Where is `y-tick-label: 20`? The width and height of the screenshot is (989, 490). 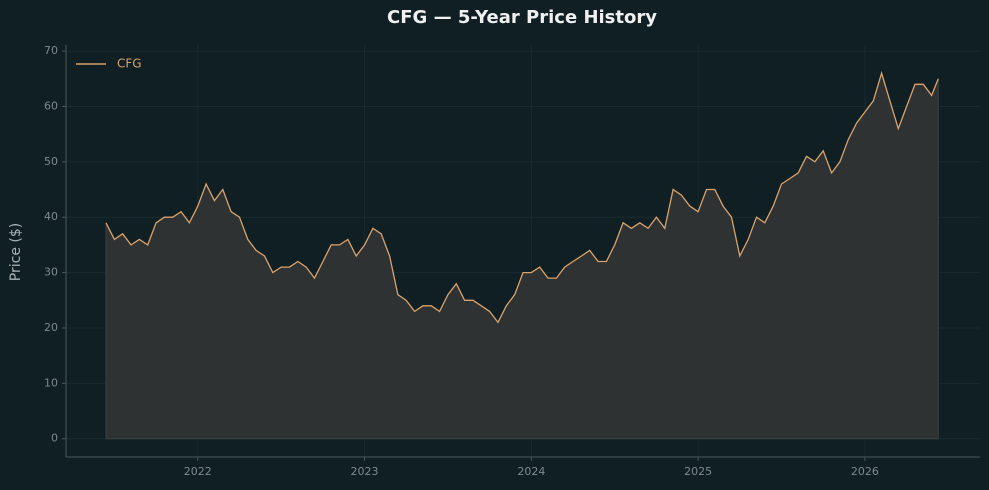
y-tick-label: 20 is located at coordinates (51, 327).